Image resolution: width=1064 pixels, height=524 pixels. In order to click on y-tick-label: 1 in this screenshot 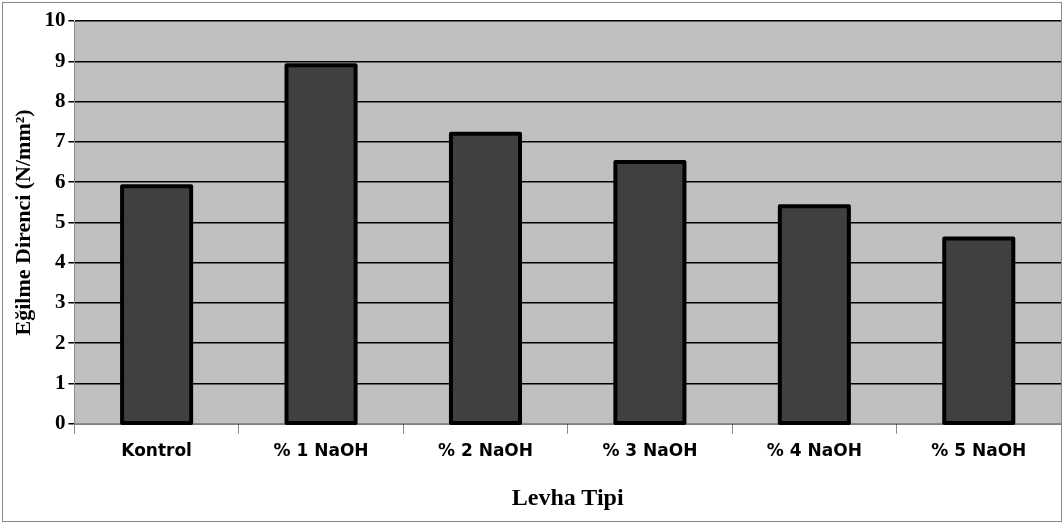, I will do `click(60, 381)`.